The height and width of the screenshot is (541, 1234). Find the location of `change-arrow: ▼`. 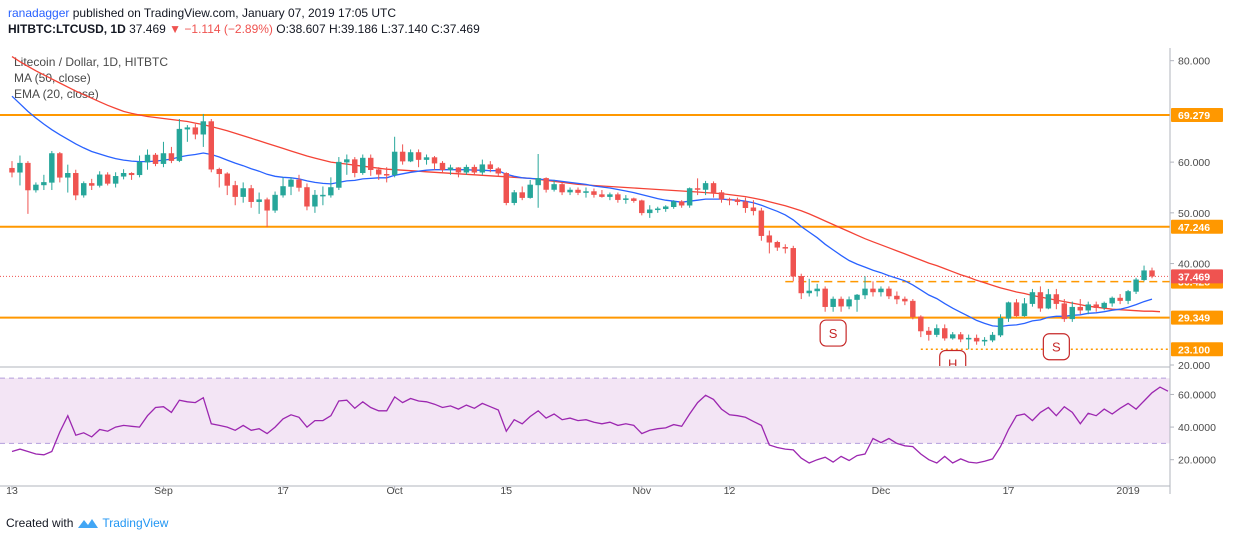

change-arrow: ▼ is located at coordinates (175, 29).